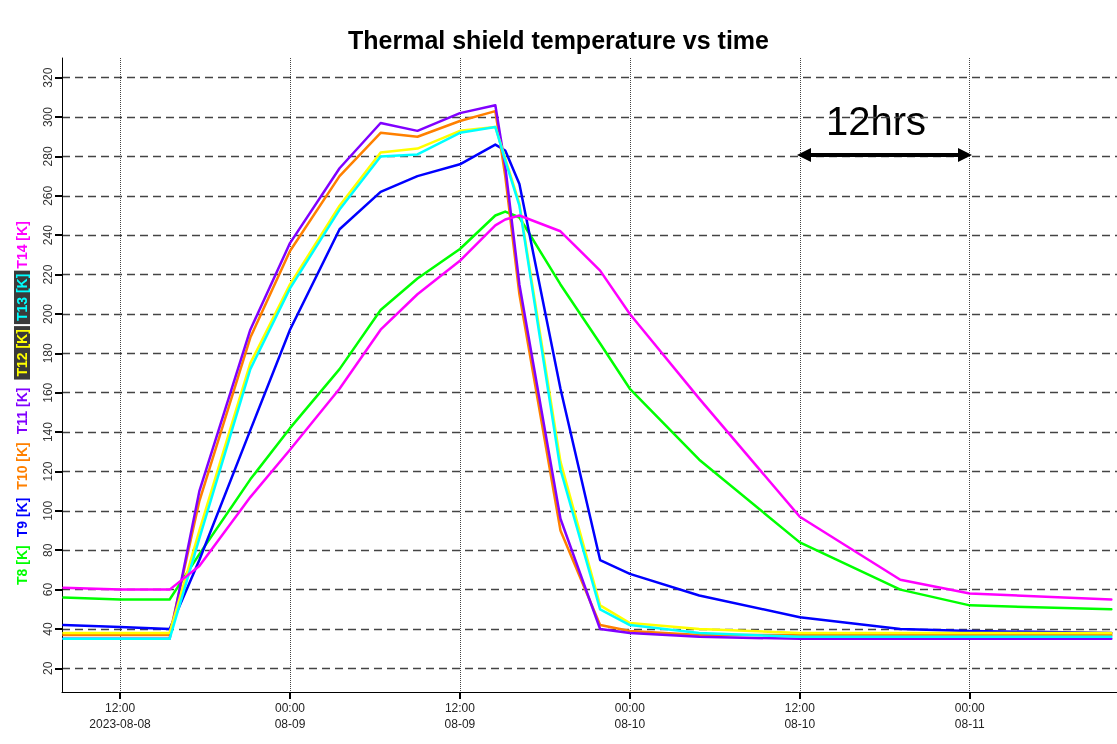  Describe the element at coordinates (22, 411) in the screenshot. I see `text: T11 [K]` at that location.